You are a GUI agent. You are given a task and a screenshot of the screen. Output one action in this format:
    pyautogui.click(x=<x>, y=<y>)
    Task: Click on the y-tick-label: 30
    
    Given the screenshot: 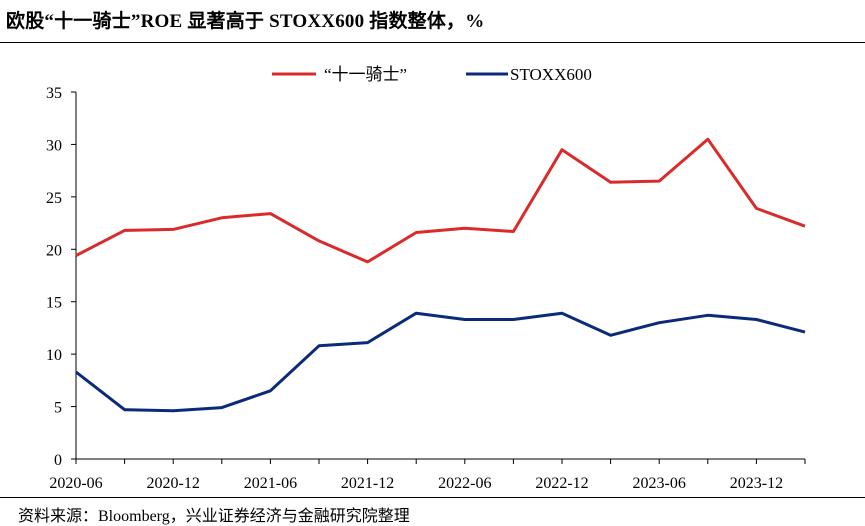 What is the action you would take?
    pyautogui.click(x=54, y=145)
    